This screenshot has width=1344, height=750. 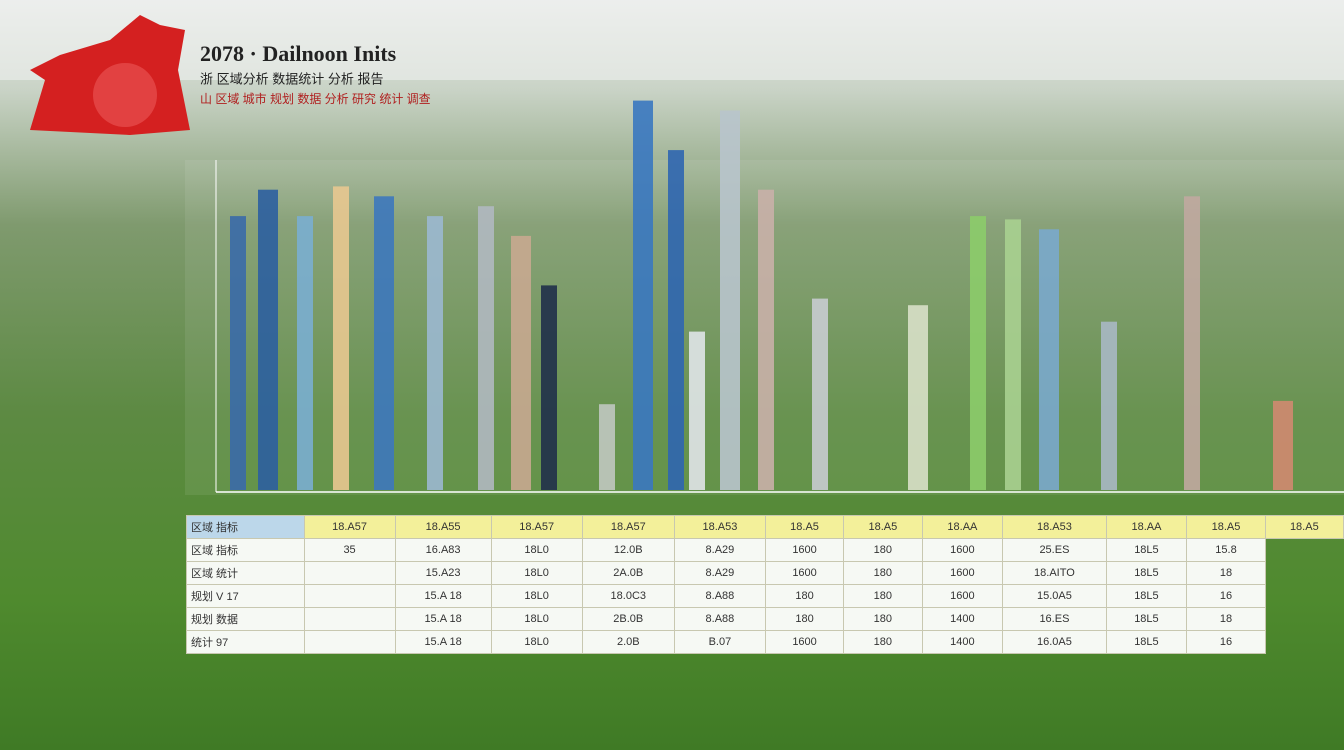 I want to click on table-cell: 18, so click(x=1226, y=573).